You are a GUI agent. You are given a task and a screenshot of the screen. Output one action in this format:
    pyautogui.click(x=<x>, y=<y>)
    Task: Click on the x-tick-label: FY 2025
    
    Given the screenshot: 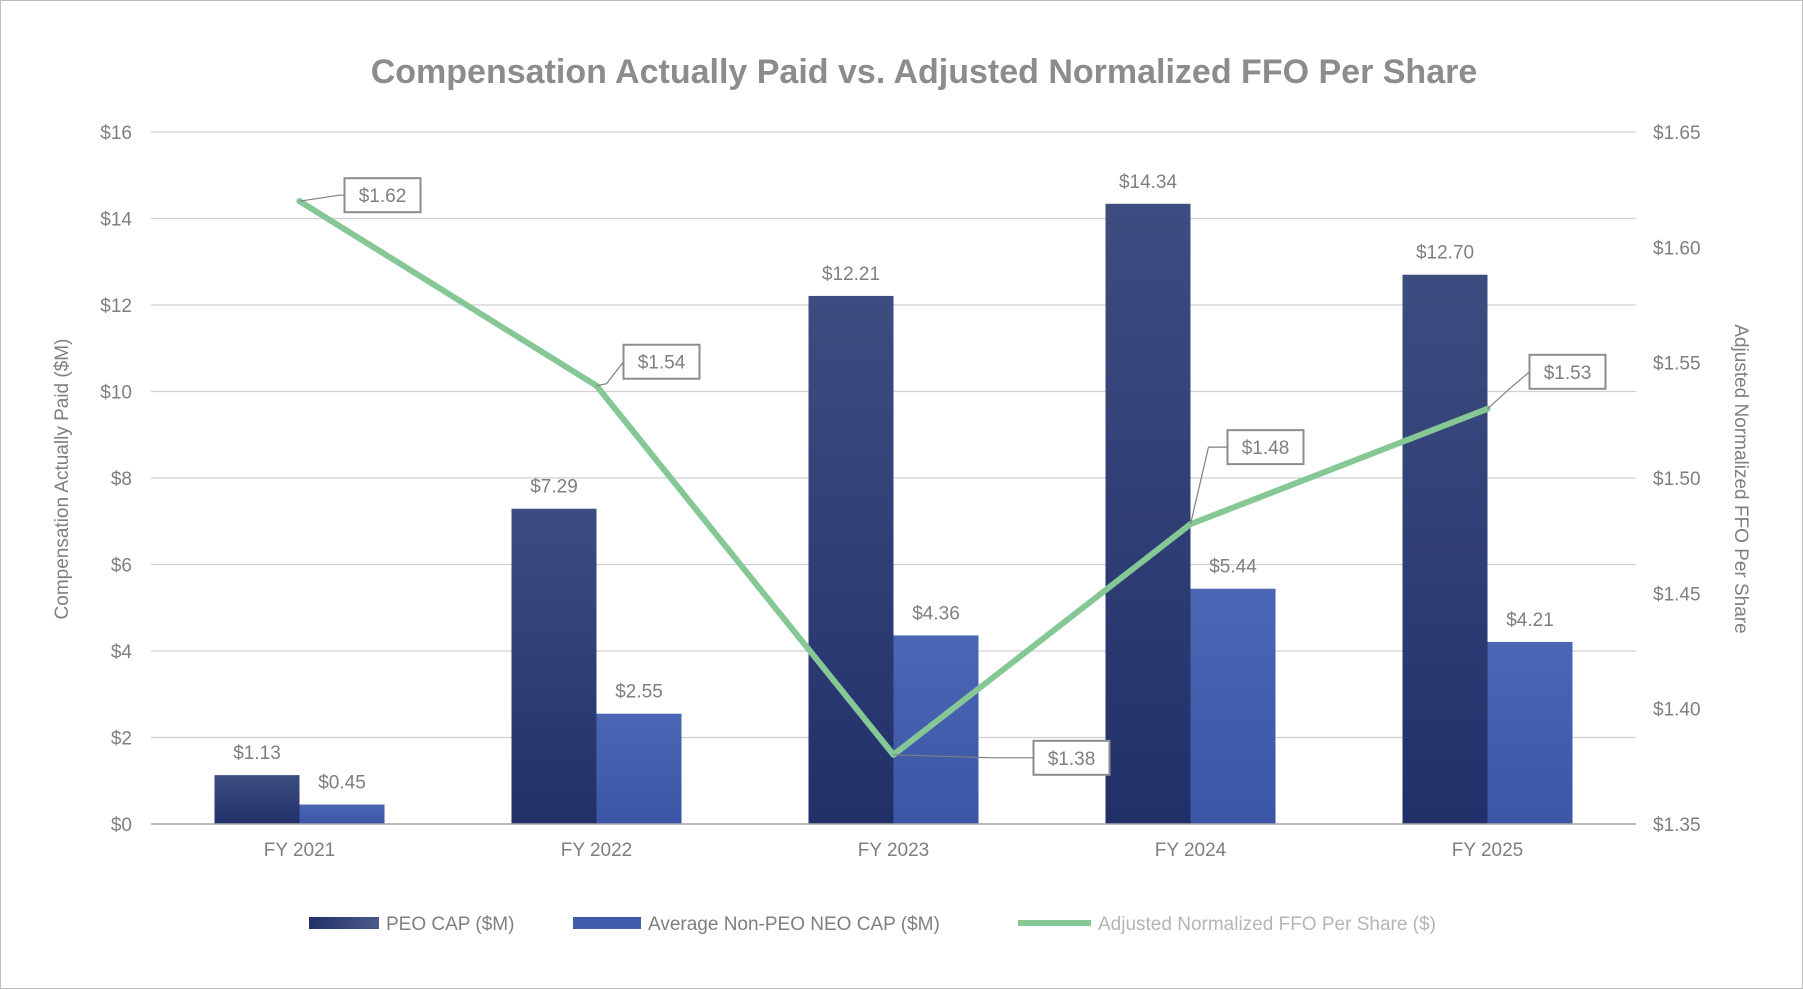 What is the action you would take?
    pyautogui.click(x=1487, y=850)
    